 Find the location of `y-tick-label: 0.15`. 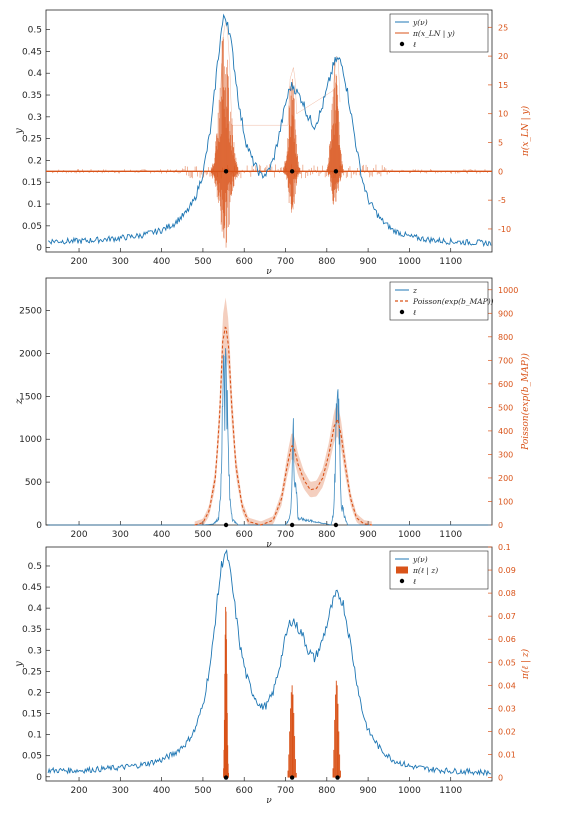

y-tick-label: 0.15 is located at coordinates (32, 183).